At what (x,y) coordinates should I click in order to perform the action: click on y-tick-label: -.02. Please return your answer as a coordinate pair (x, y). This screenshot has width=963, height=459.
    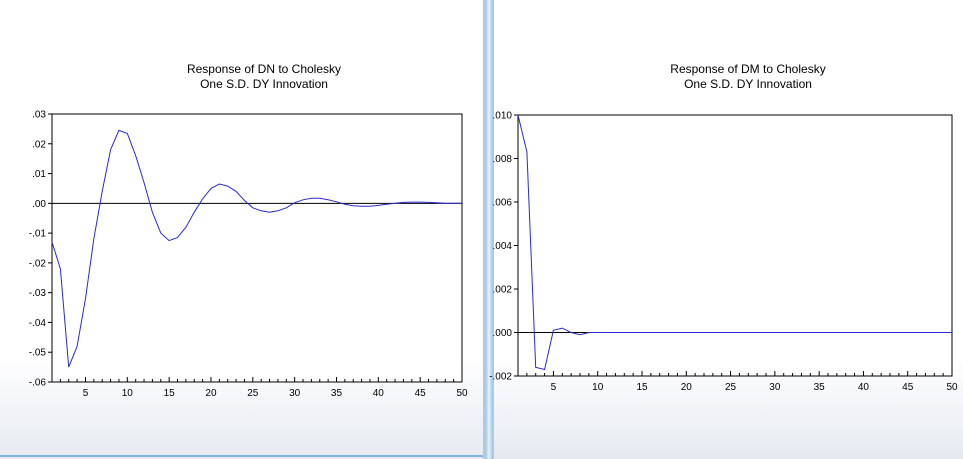
    Looking at the image, I should click on (38, 263).